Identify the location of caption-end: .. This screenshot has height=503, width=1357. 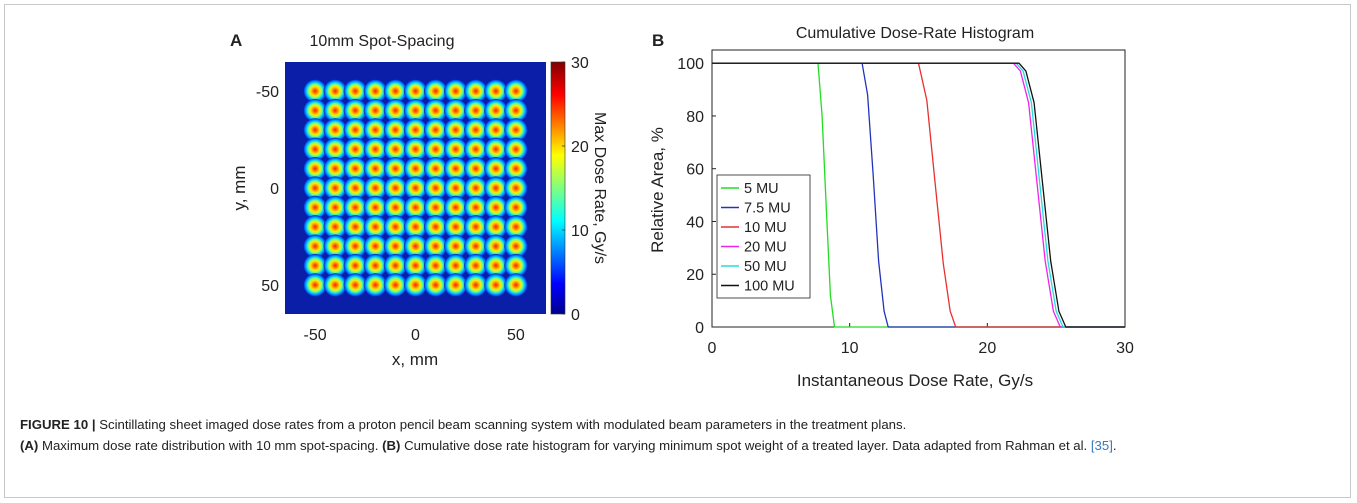
(1114, 445).